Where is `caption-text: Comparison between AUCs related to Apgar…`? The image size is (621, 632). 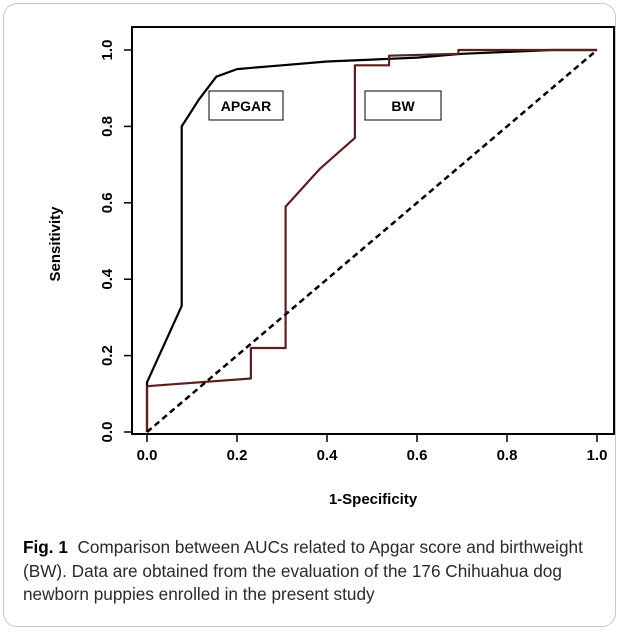
caption-text: Comparison between AUCs related to Apgar… is located at coordinates (303, 570).